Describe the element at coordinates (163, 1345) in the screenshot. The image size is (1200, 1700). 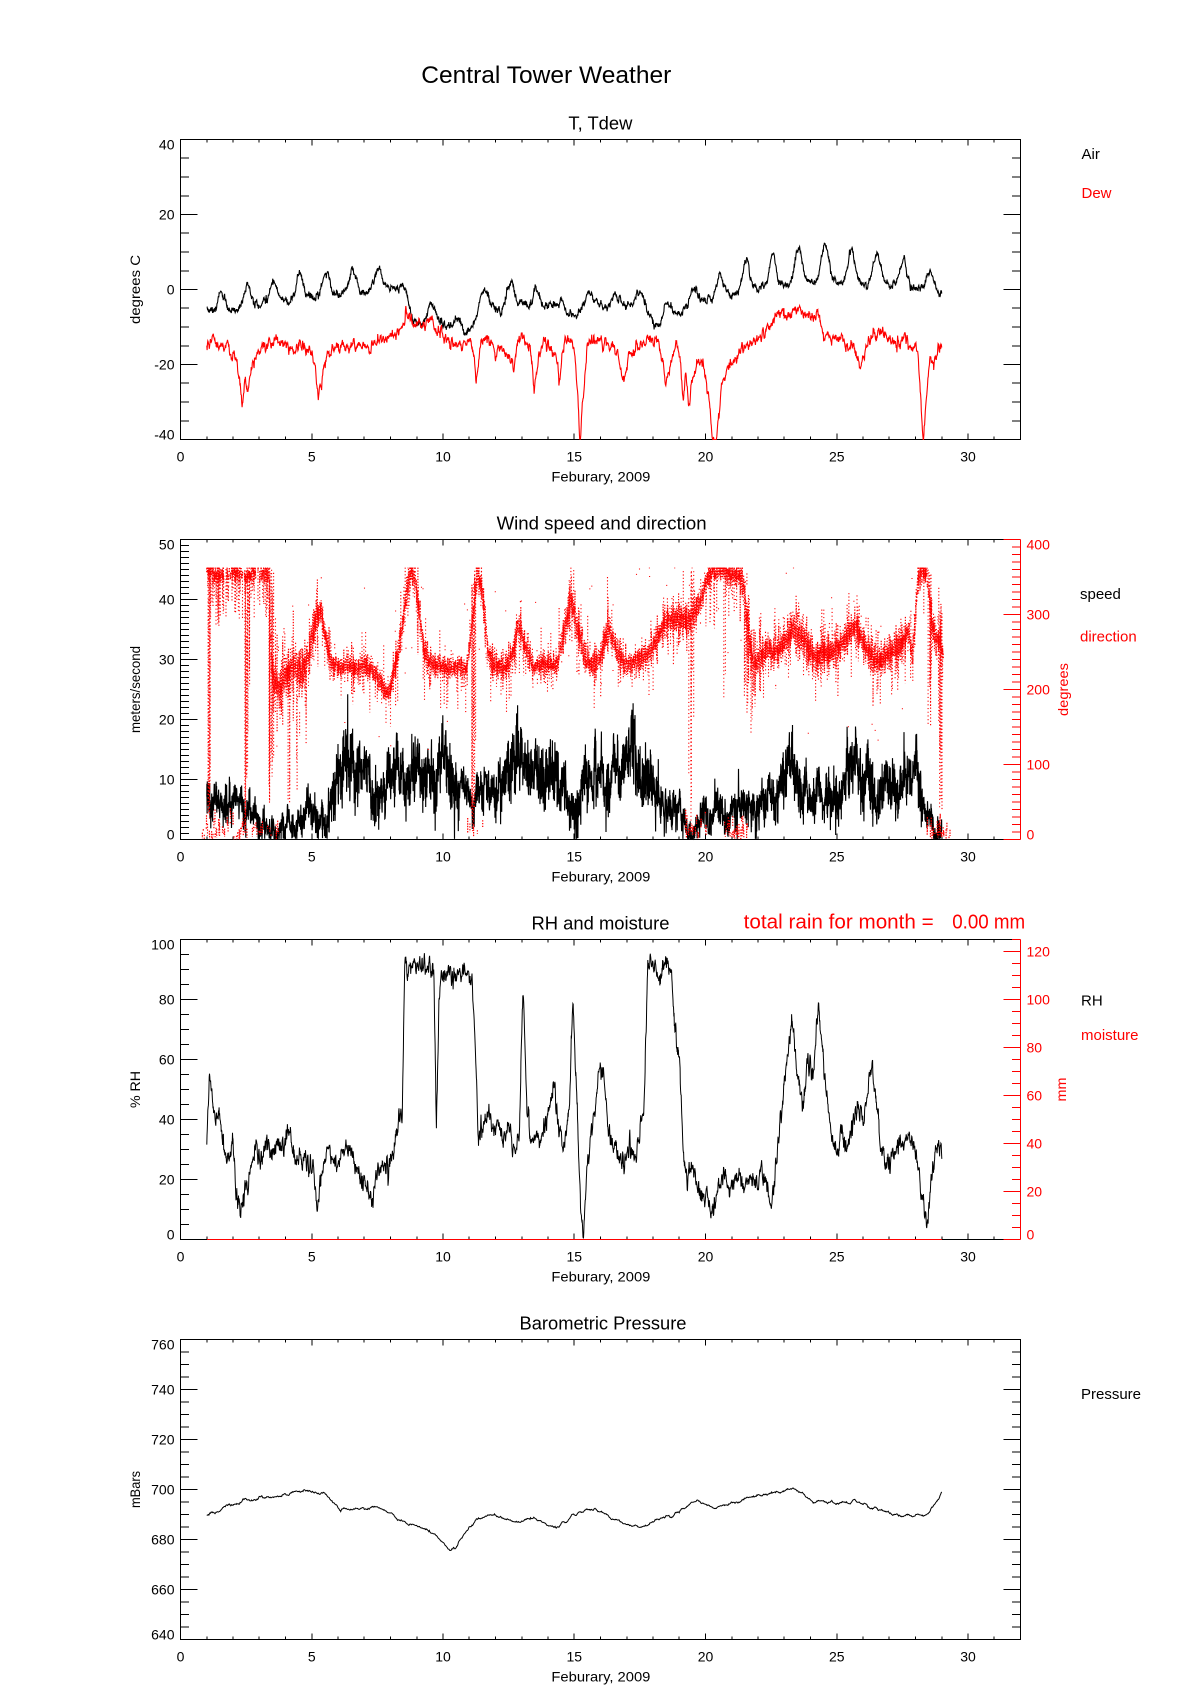
I see `svg-text: 760` at that location.